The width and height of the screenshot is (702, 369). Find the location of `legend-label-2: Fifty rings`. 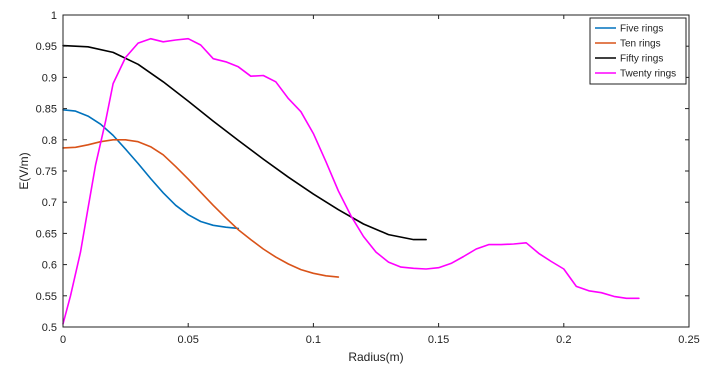

legend-label-2: Fifty rings is located at coordinates (641, 59).